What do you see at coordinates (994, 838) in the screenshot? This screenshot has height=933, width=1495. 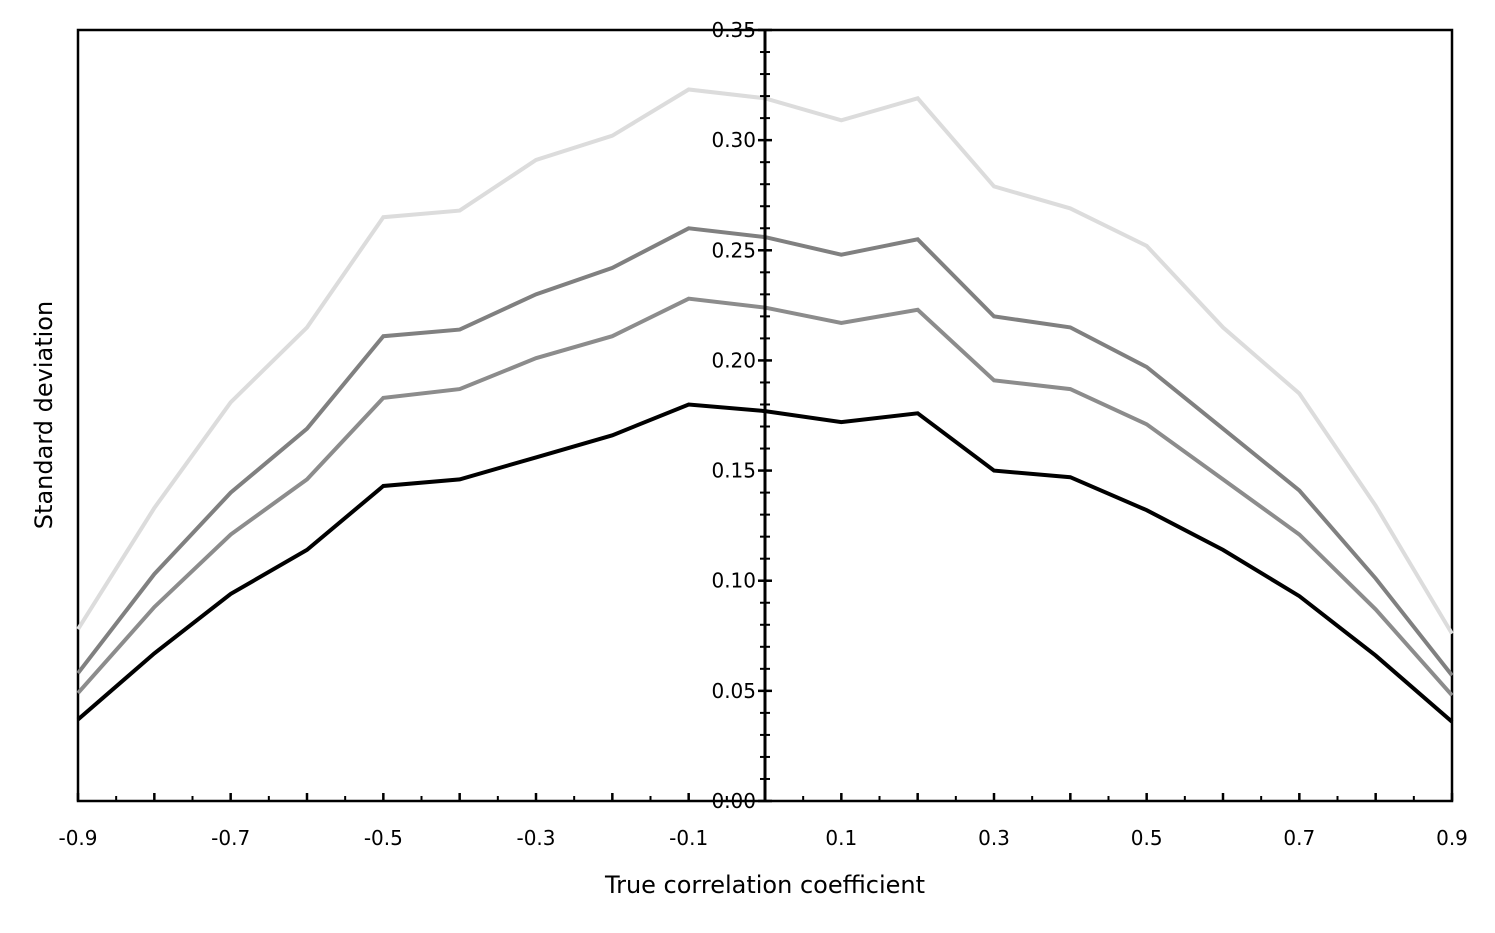 I see `x-tick-label: 0.3` at bounding box center [994, 838].